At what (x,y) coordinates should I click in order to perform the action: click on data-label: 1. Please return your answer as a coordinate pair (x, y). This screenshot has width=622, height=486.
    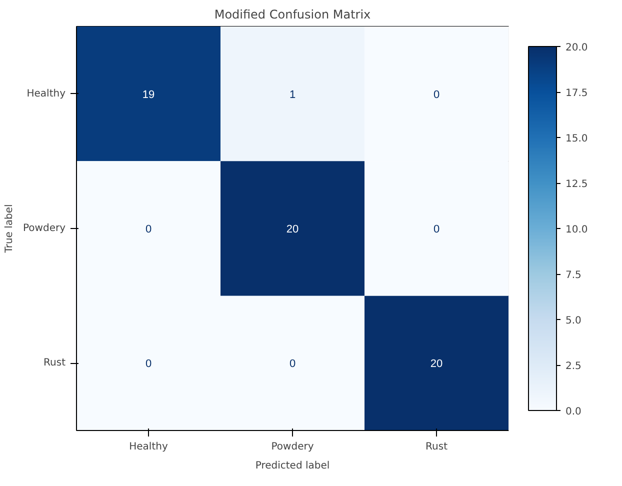
    Looking at the image, I should click on (292, 94).